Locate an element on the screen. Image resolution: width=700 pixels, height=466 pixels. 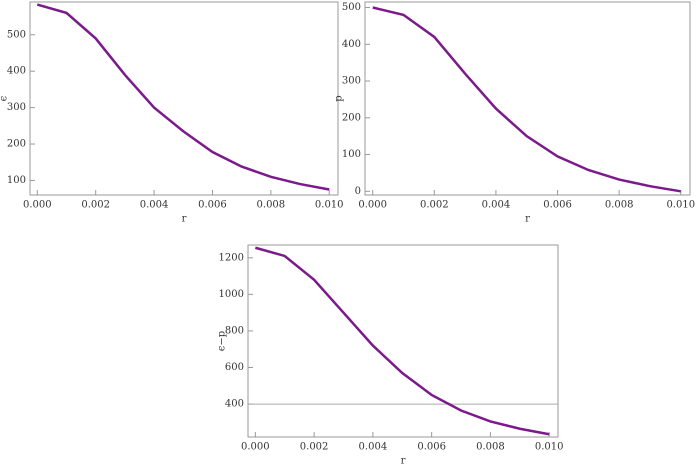
y-tick-label: 800 is located at coordinates (234, 330).